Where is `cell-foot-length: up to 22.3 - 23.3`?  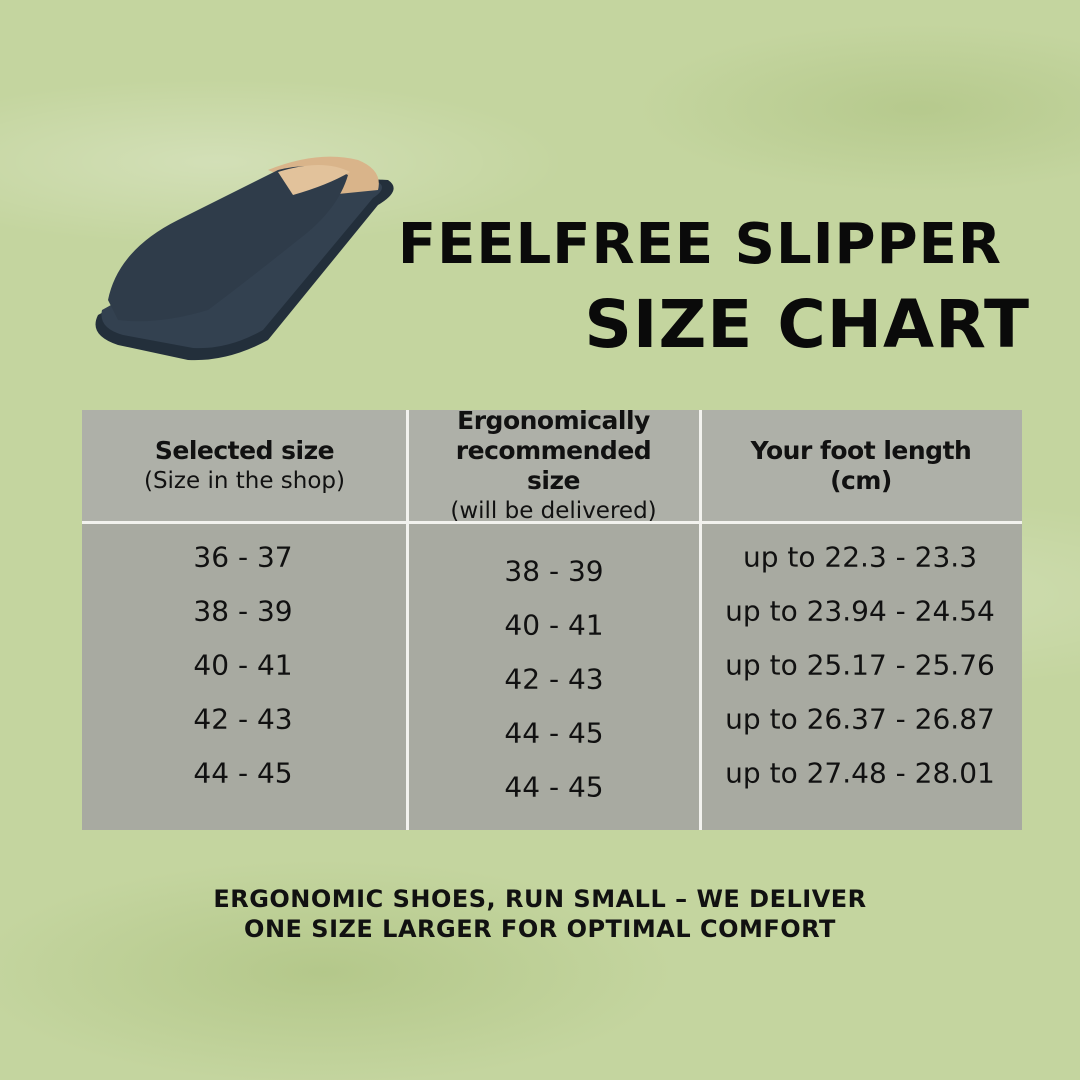
cell-foot-length: up to 22.3 - 23.3 is located at coordinates (860, 557).